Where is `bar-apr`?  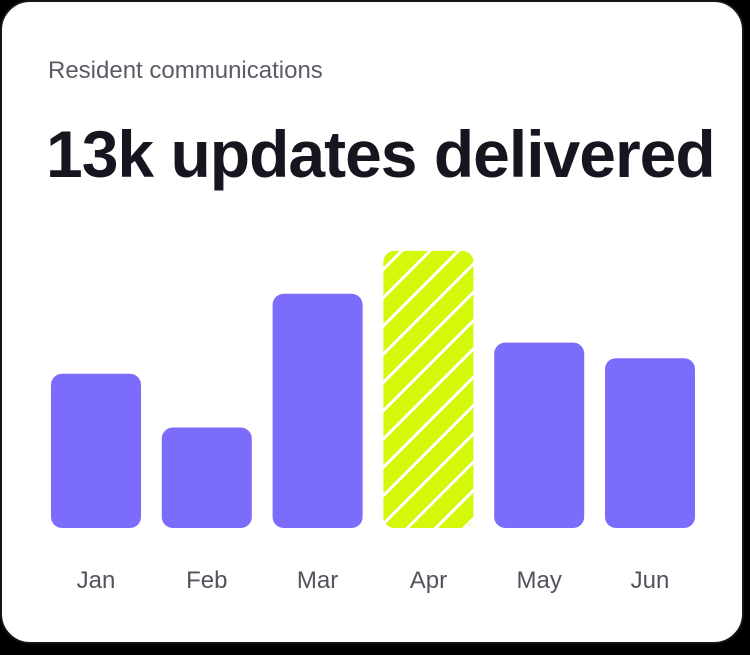
bar-apr is located at coordinates (428, 389).